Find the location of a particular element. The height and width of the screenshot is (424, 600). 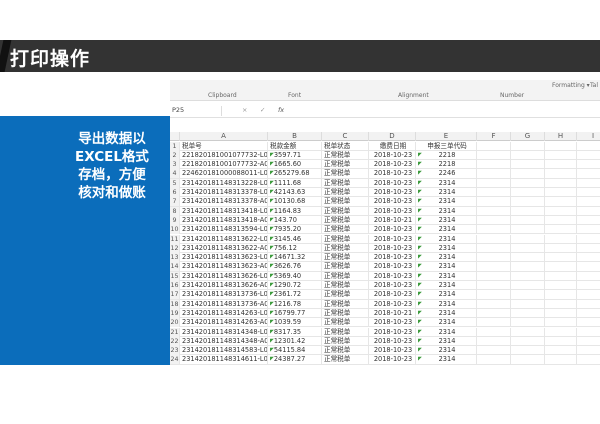

row-number: 4 is located at coordinates (175, 174).